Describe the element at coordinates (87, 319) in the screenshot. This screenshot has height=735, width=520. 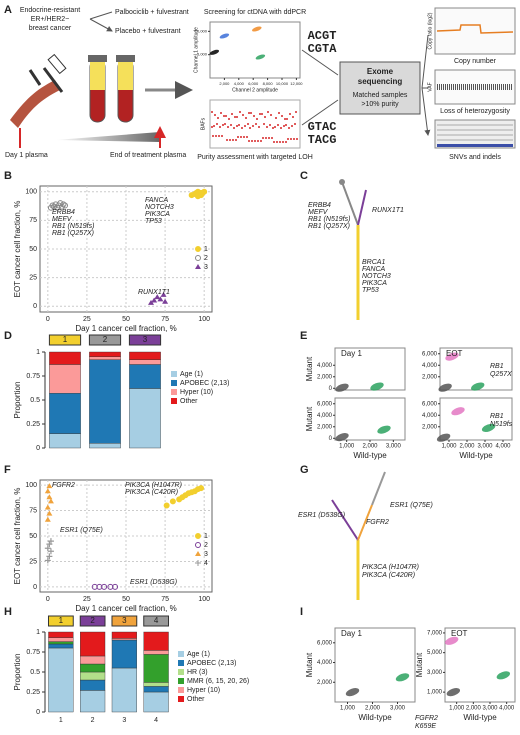
I see `x-tick-label: 25` at that location.